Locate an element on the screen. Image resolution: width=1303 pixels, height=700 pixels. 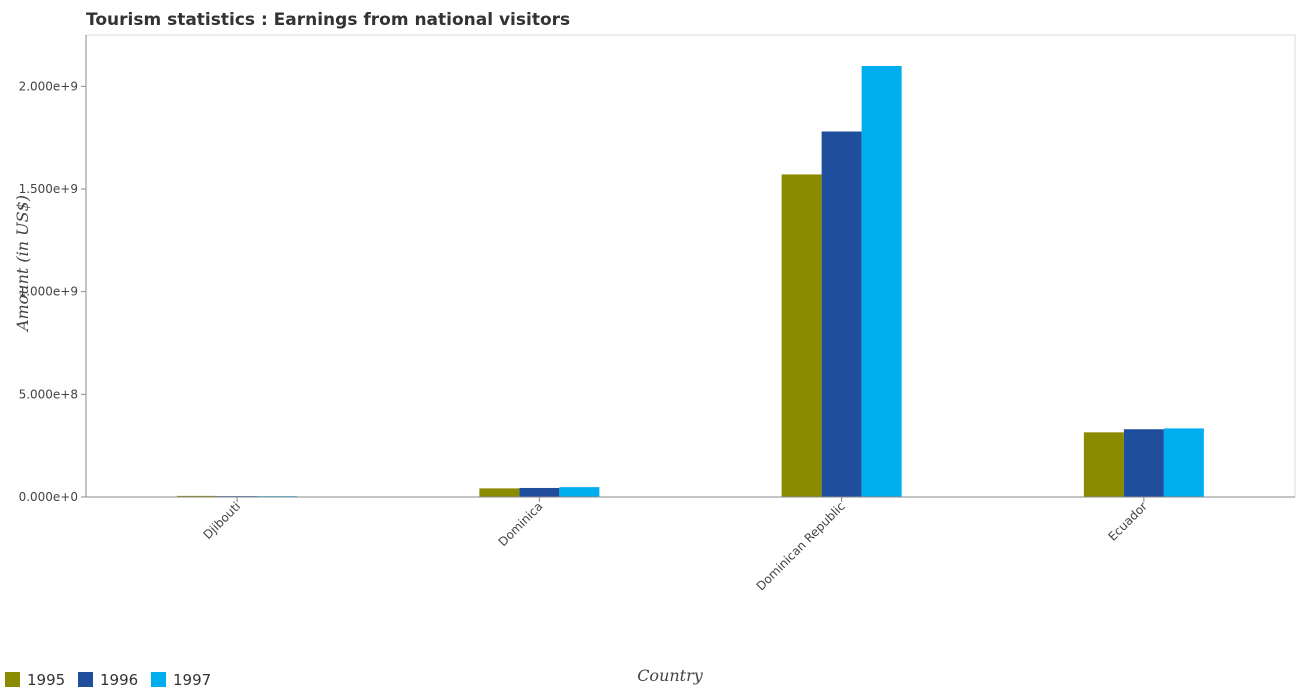
bar-1996-dominican-republic is located at coordinates (841, 314).